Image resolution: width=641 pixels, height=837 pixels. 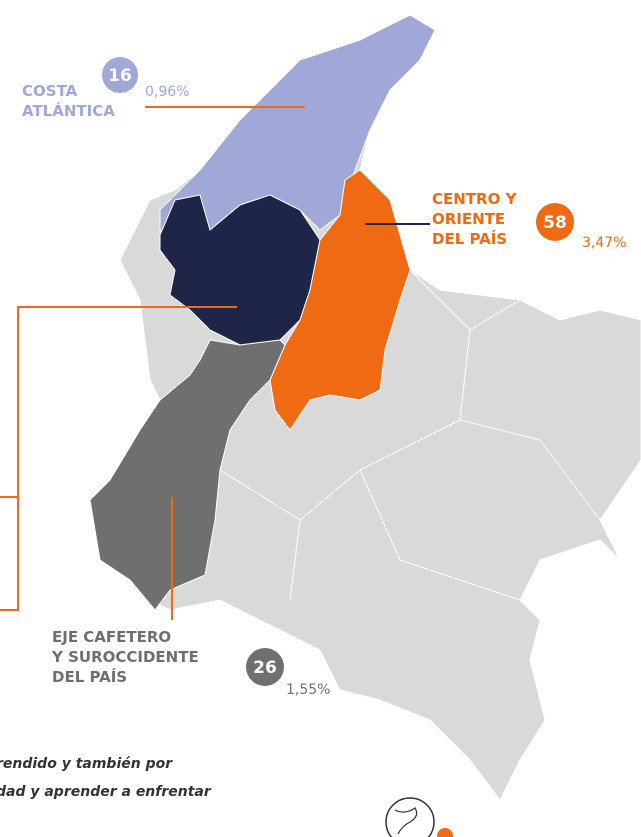 I want to click on region-name: COSTA, so click(x=50, y=91).